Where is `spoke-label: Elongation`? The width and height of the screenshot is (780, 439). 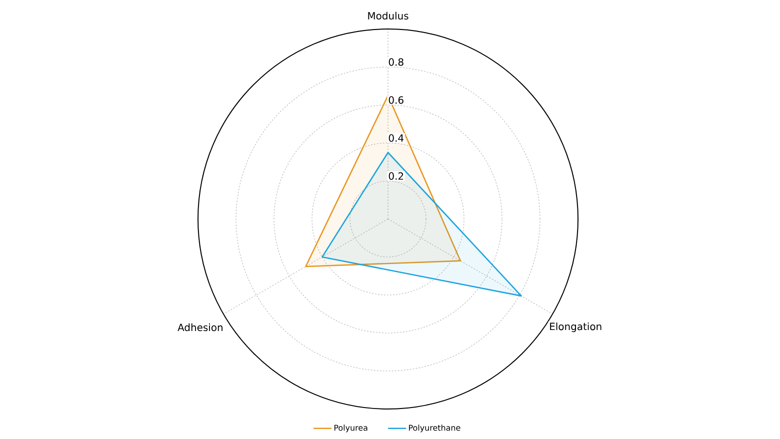 spoke-label: Elongation is located at coordinates (576, 327).